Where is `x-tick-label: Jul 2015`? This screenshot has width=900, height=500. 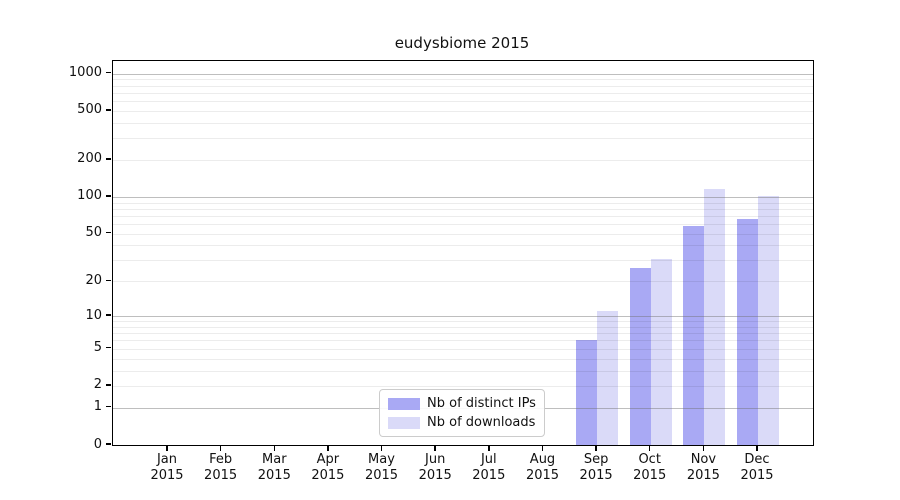
x-tick-label: Jul 2015 is located at coordinates (489, 467).